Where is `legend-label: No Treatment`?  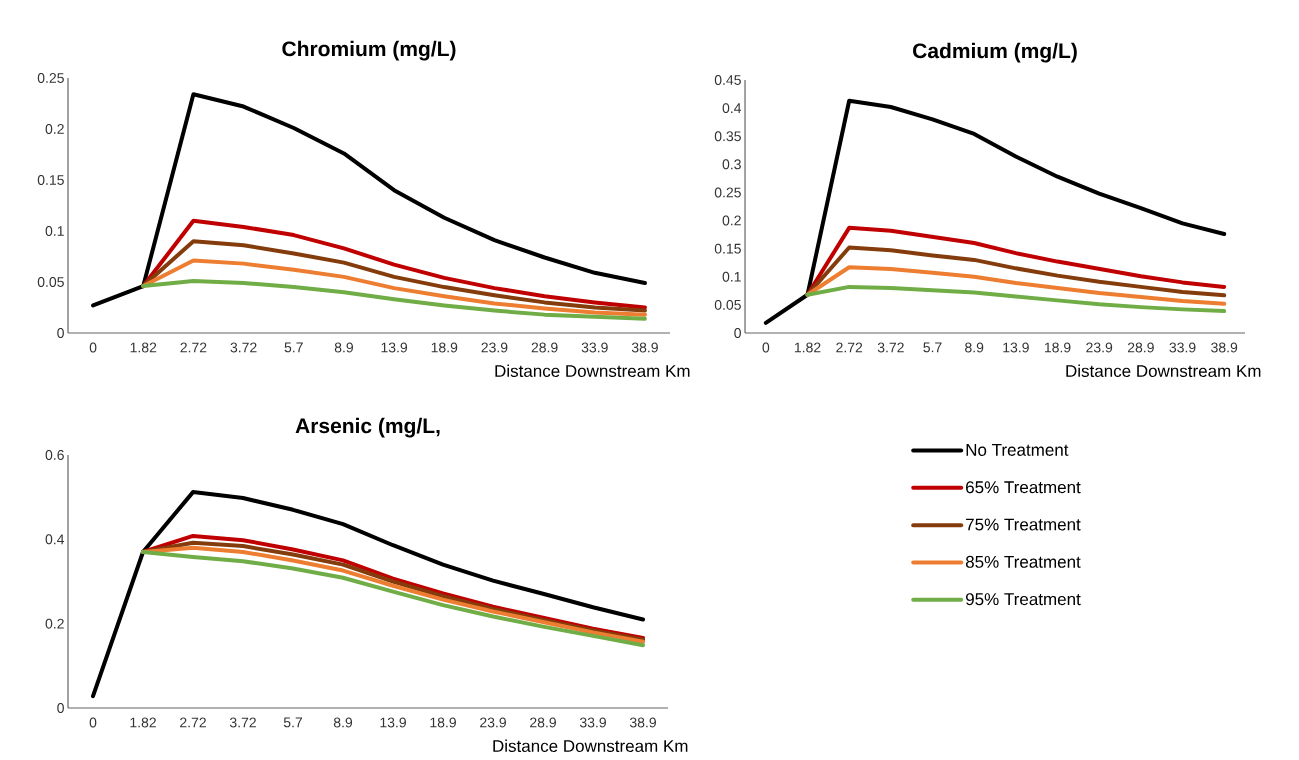
legend-label: No Treatment is located at coordinates (1017, 450).